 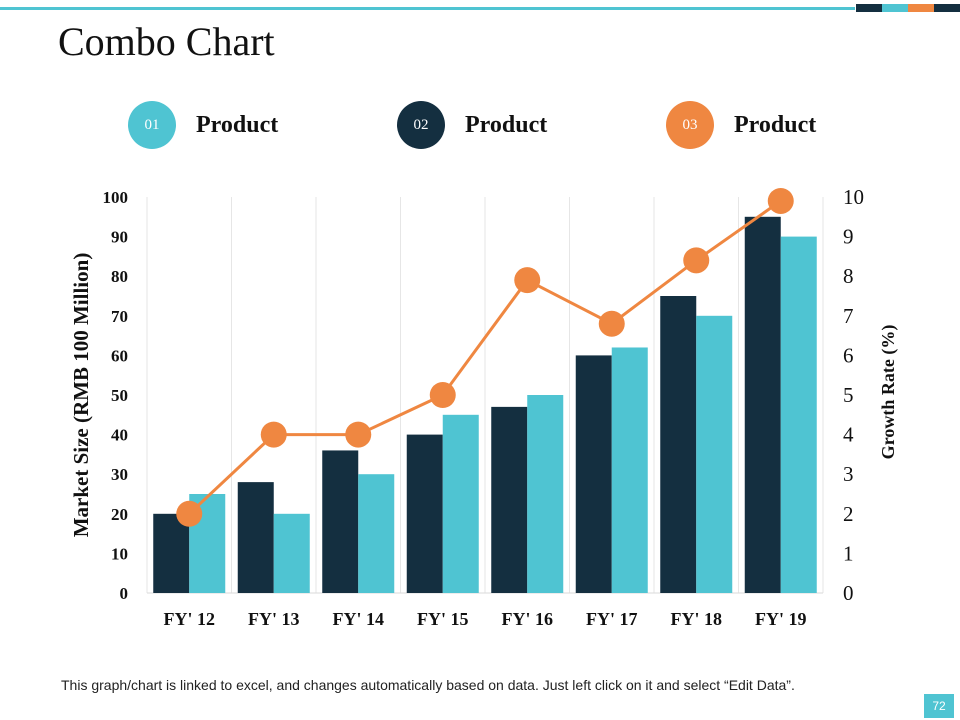 What do you see at coordinates (506, 124) in the screenshot?
I see `legend-label-02: Product` at bounding box center [506, 124].